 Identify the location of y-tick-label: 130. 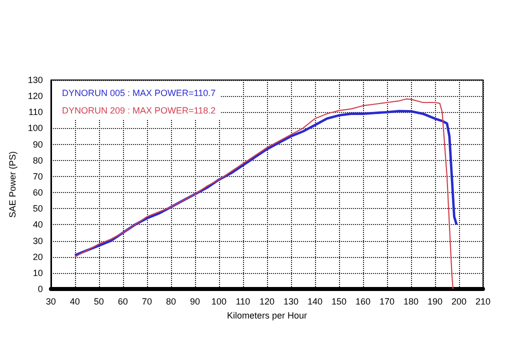
(35, 80).